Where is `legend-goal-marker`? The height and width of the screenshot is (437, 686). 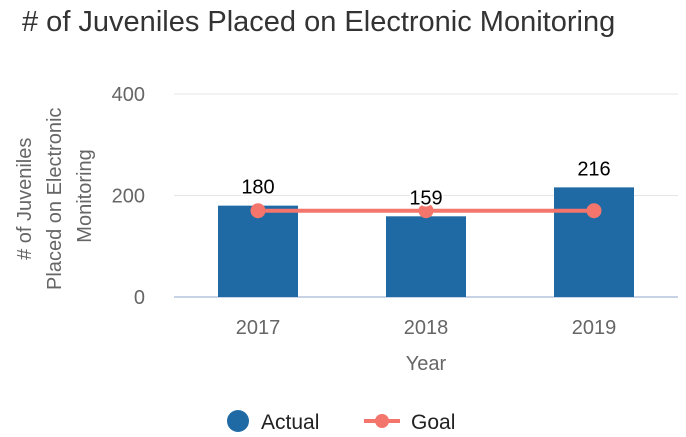 legend-goal-marker is located at coordinates (382, 421).